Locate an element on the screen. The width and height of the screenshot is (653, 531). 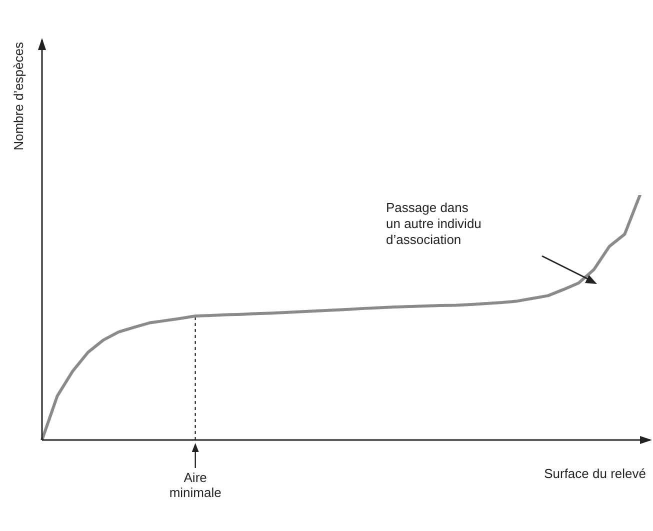
y-axis-title: Nombre d’espèces is located at coordinates (18, 96).